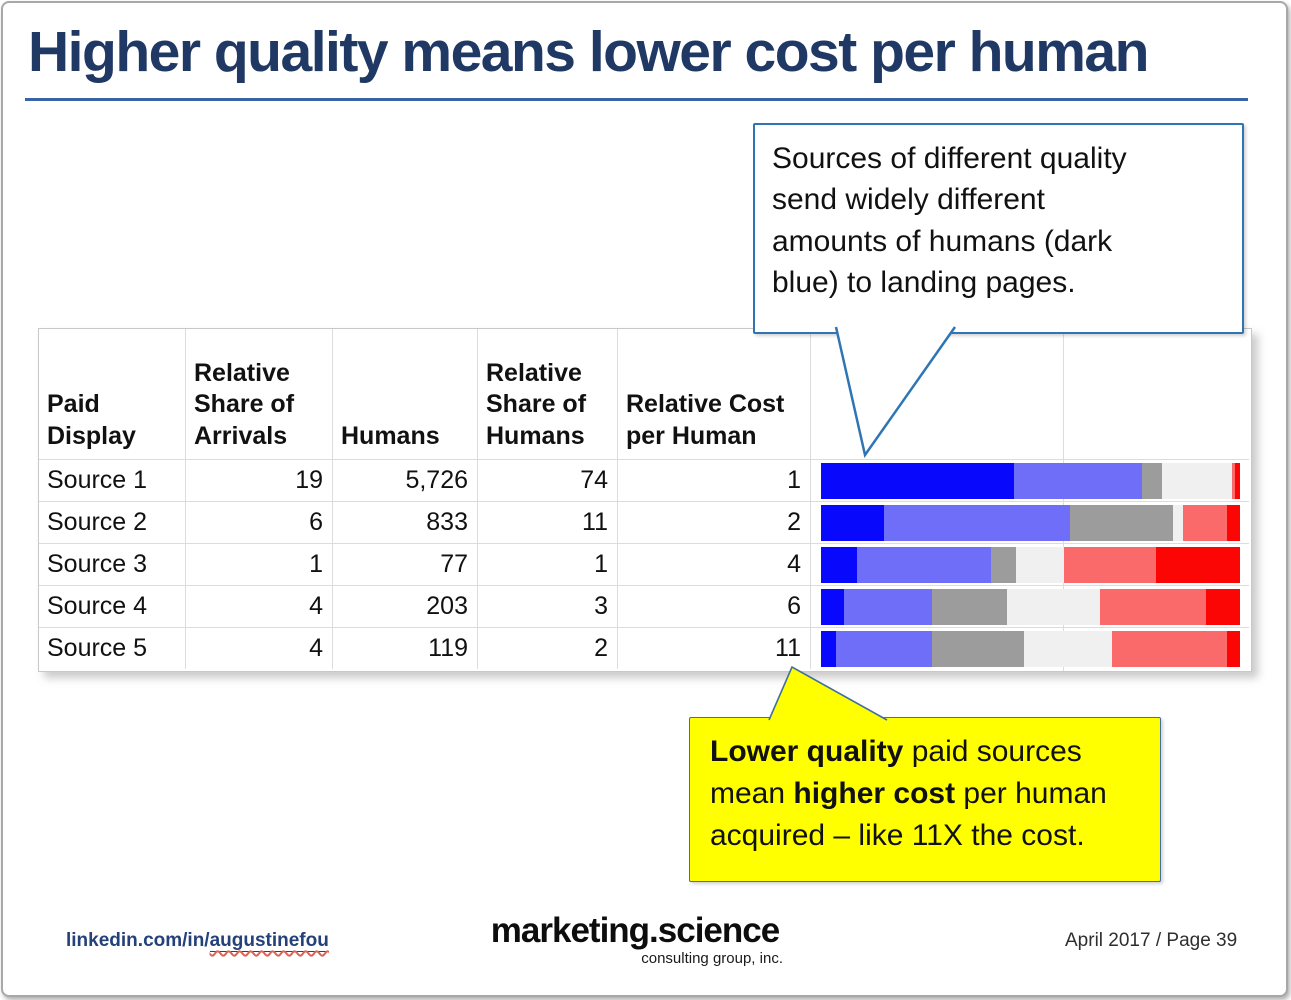 This screenshot has height=1000, width=1291. Describe the element at coordinates (112, 480) in the screenshot. I see `row-label-cell: Source 1` at that location.